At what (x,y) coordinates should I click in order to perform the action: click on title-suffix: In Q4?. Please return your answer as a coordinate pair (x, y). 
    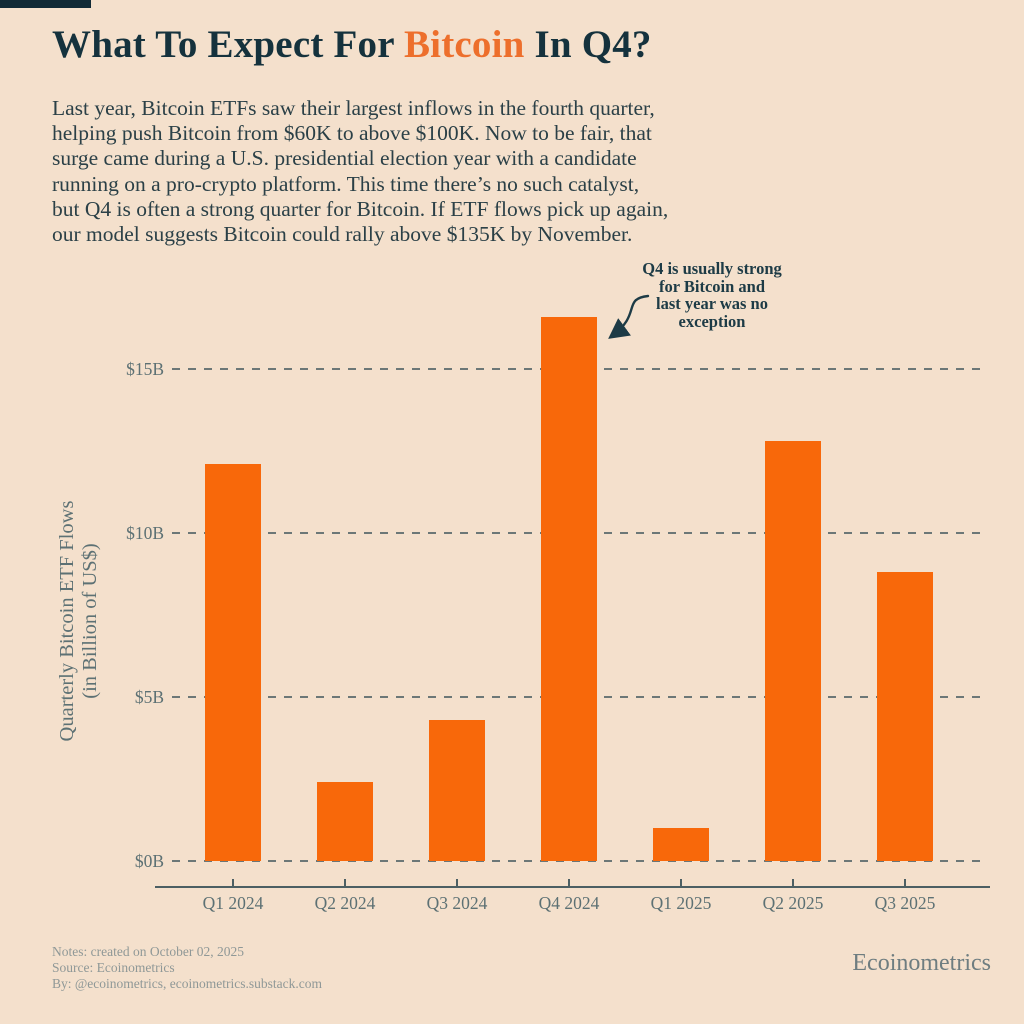
    Looking at the image, I should click on (588, 44).